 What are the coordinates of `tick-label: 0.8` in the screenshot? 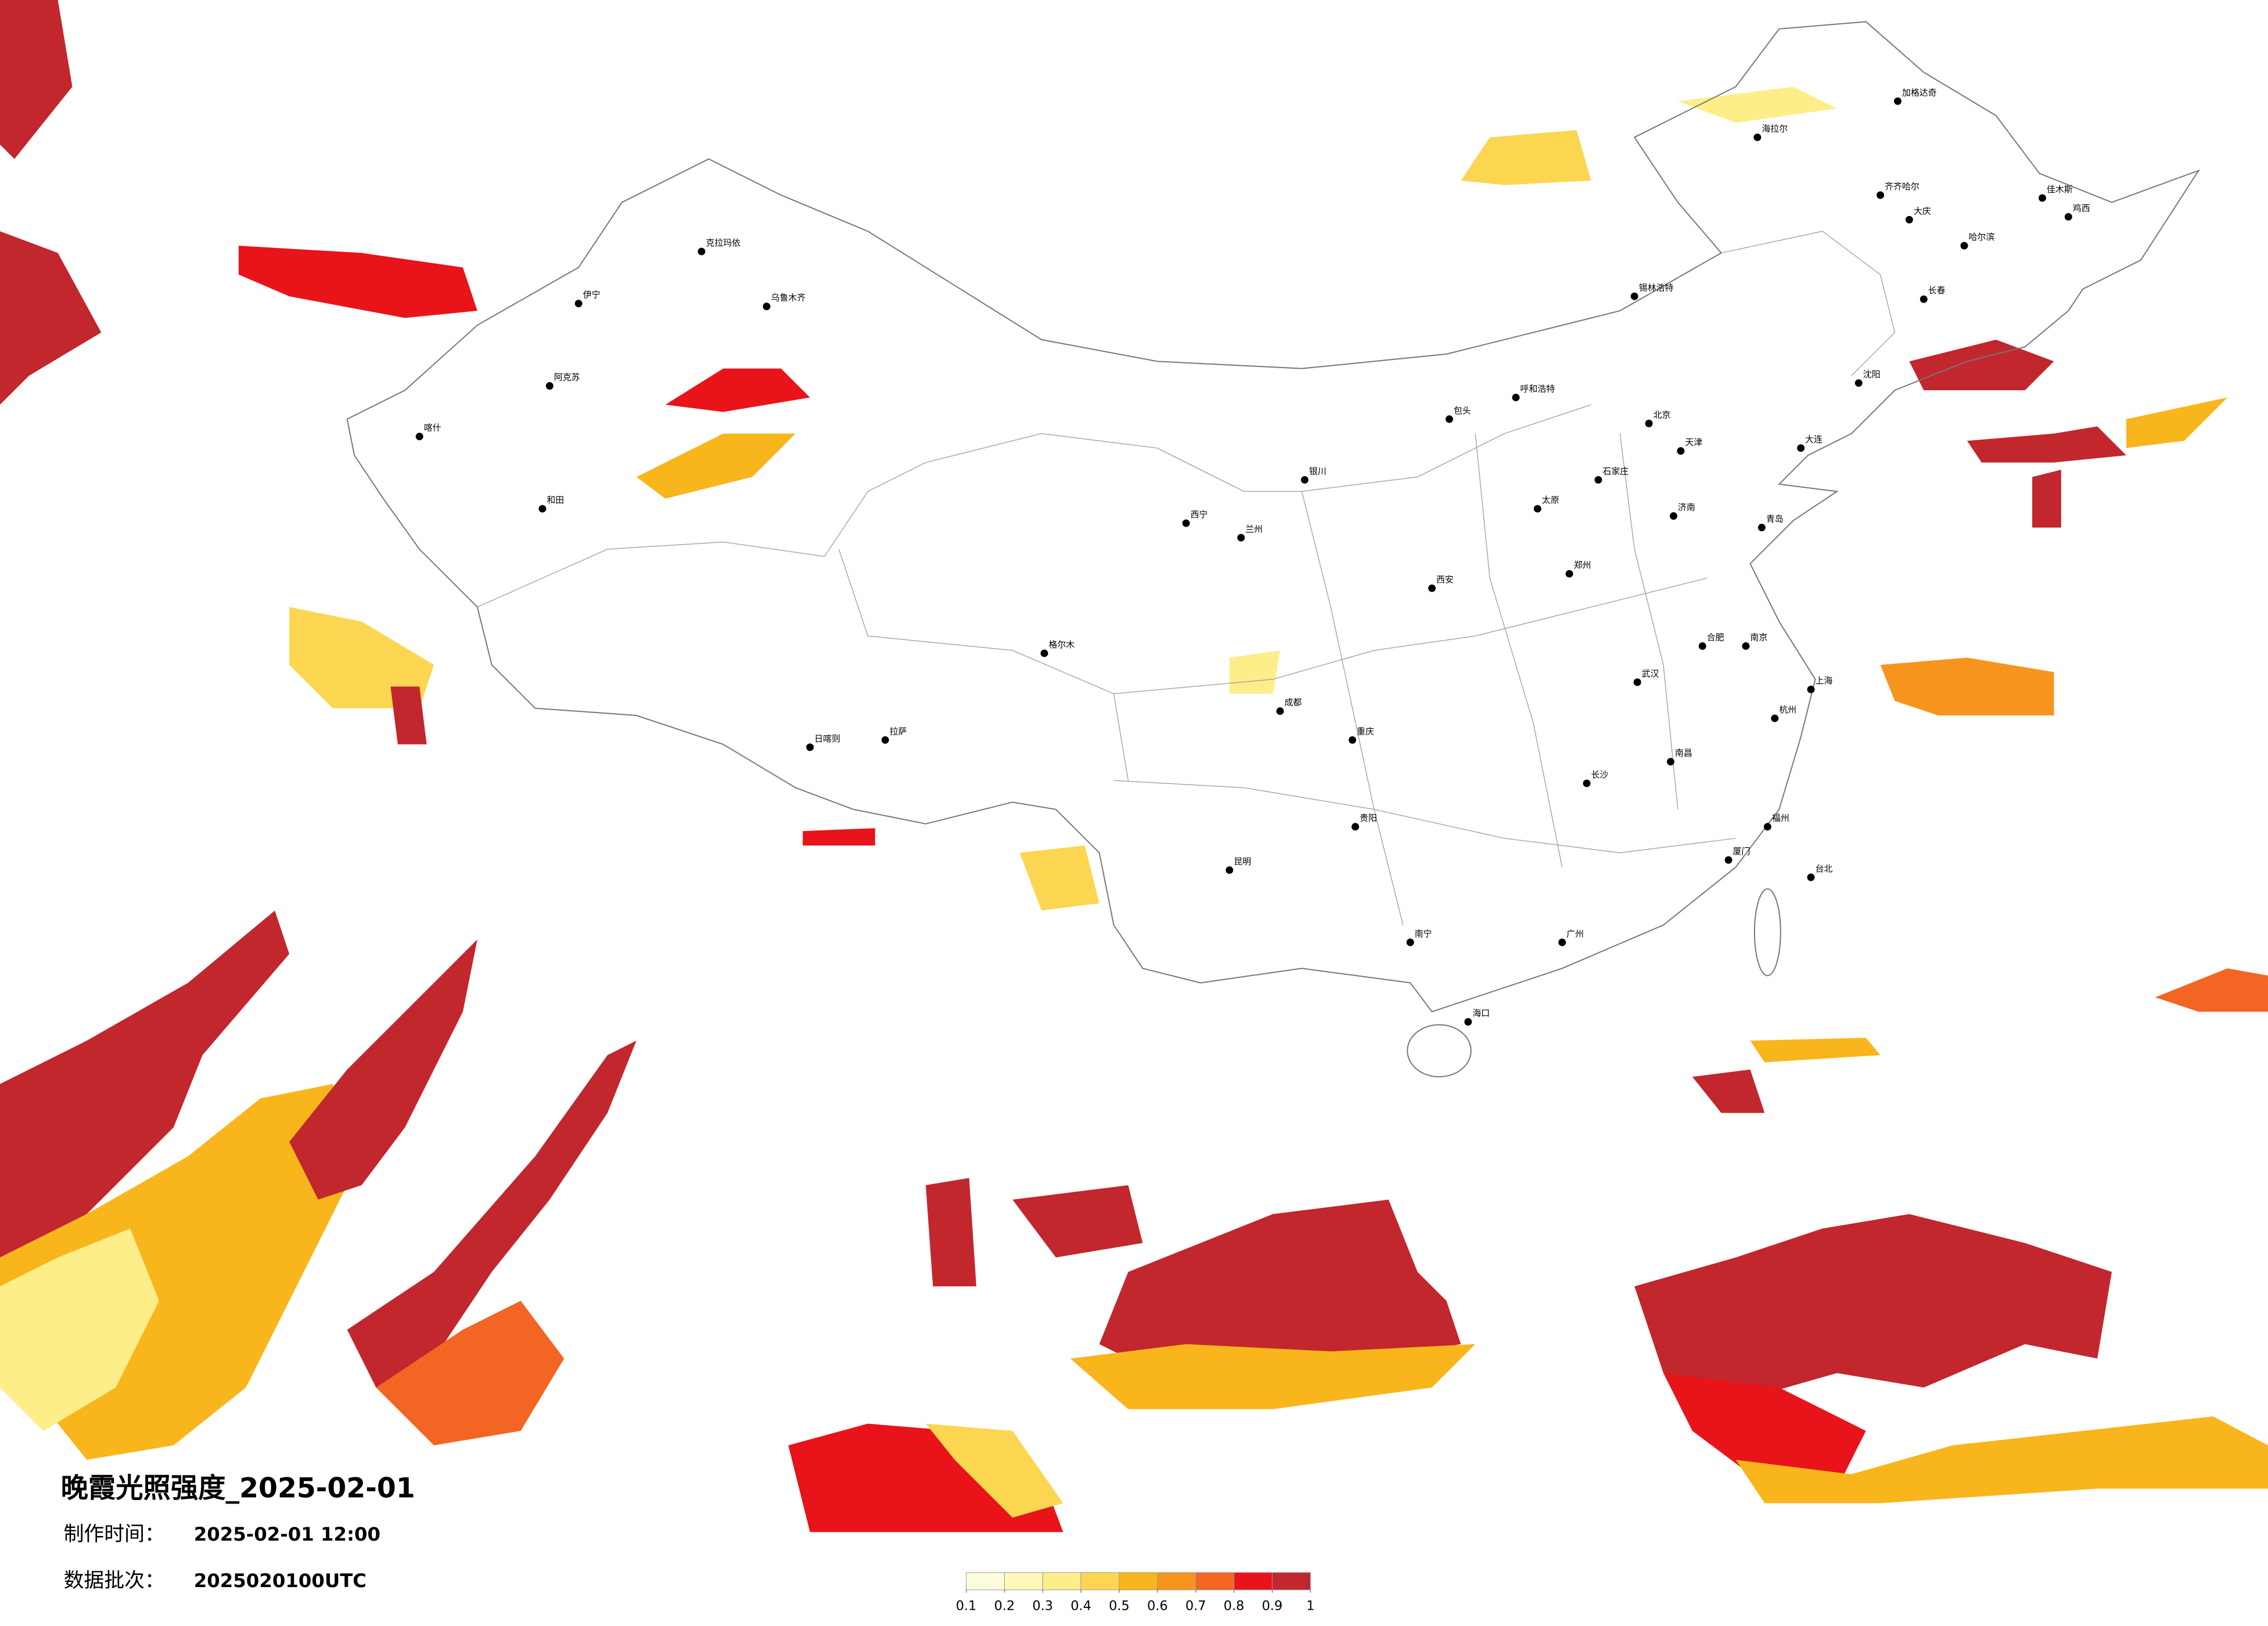 It's located at (1234, 1606).